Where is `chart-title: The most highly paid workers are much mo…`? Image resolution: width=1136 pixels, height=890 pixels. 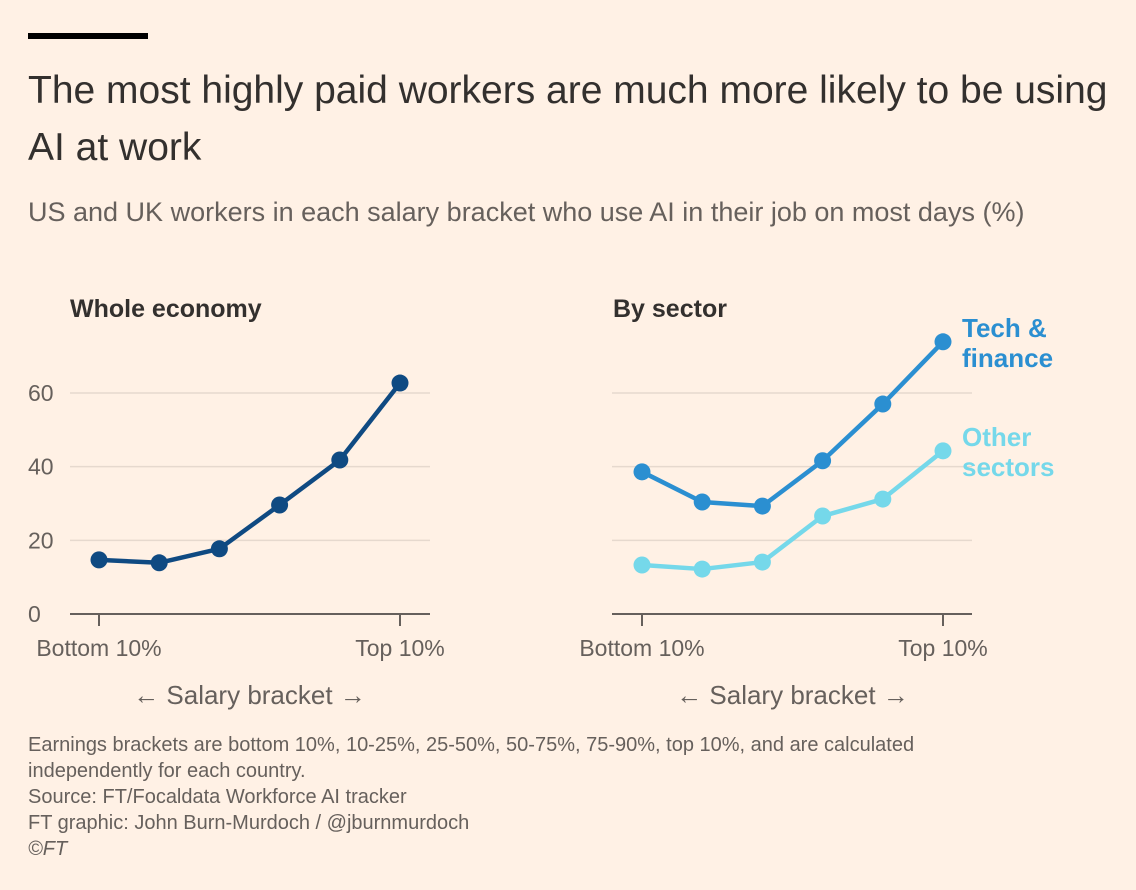
chart-title: The most highly paid workers are much mo… is located at coordinates (568, 119).